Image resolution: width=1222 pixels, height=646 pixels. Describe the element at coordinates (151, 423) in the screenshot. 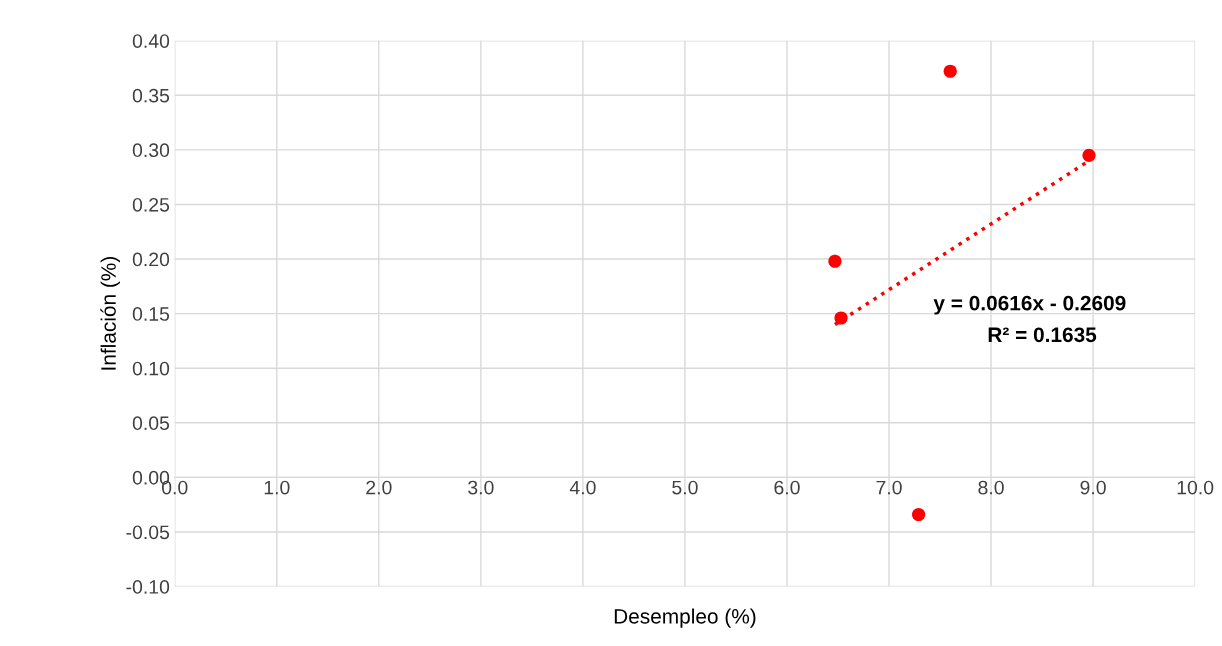

I see `y-tick-label: 0.05` at that location.